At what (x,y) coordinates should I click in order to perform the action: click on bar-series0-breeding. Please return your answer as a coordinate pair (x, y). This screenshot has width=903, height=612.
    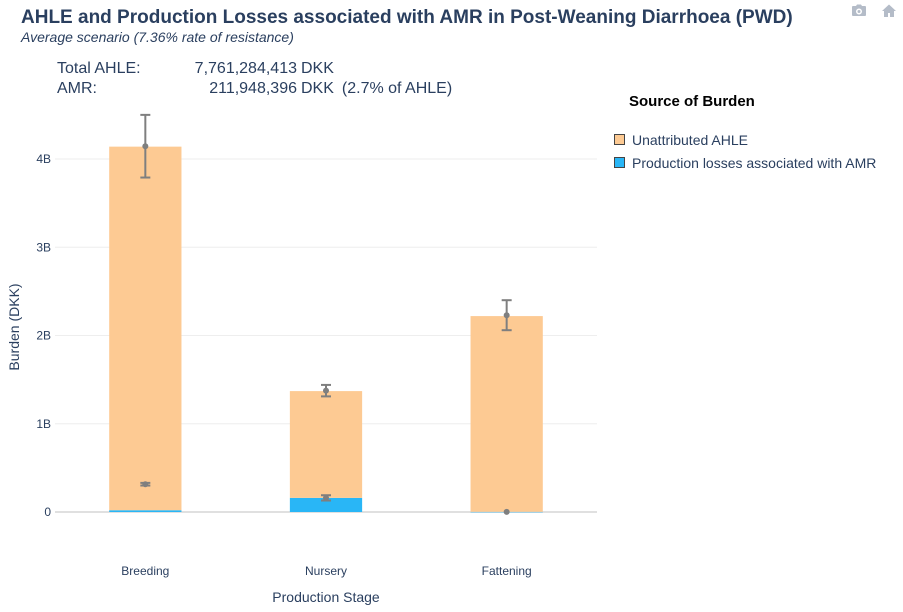
    Looking at the image, I should click on (145, 511).